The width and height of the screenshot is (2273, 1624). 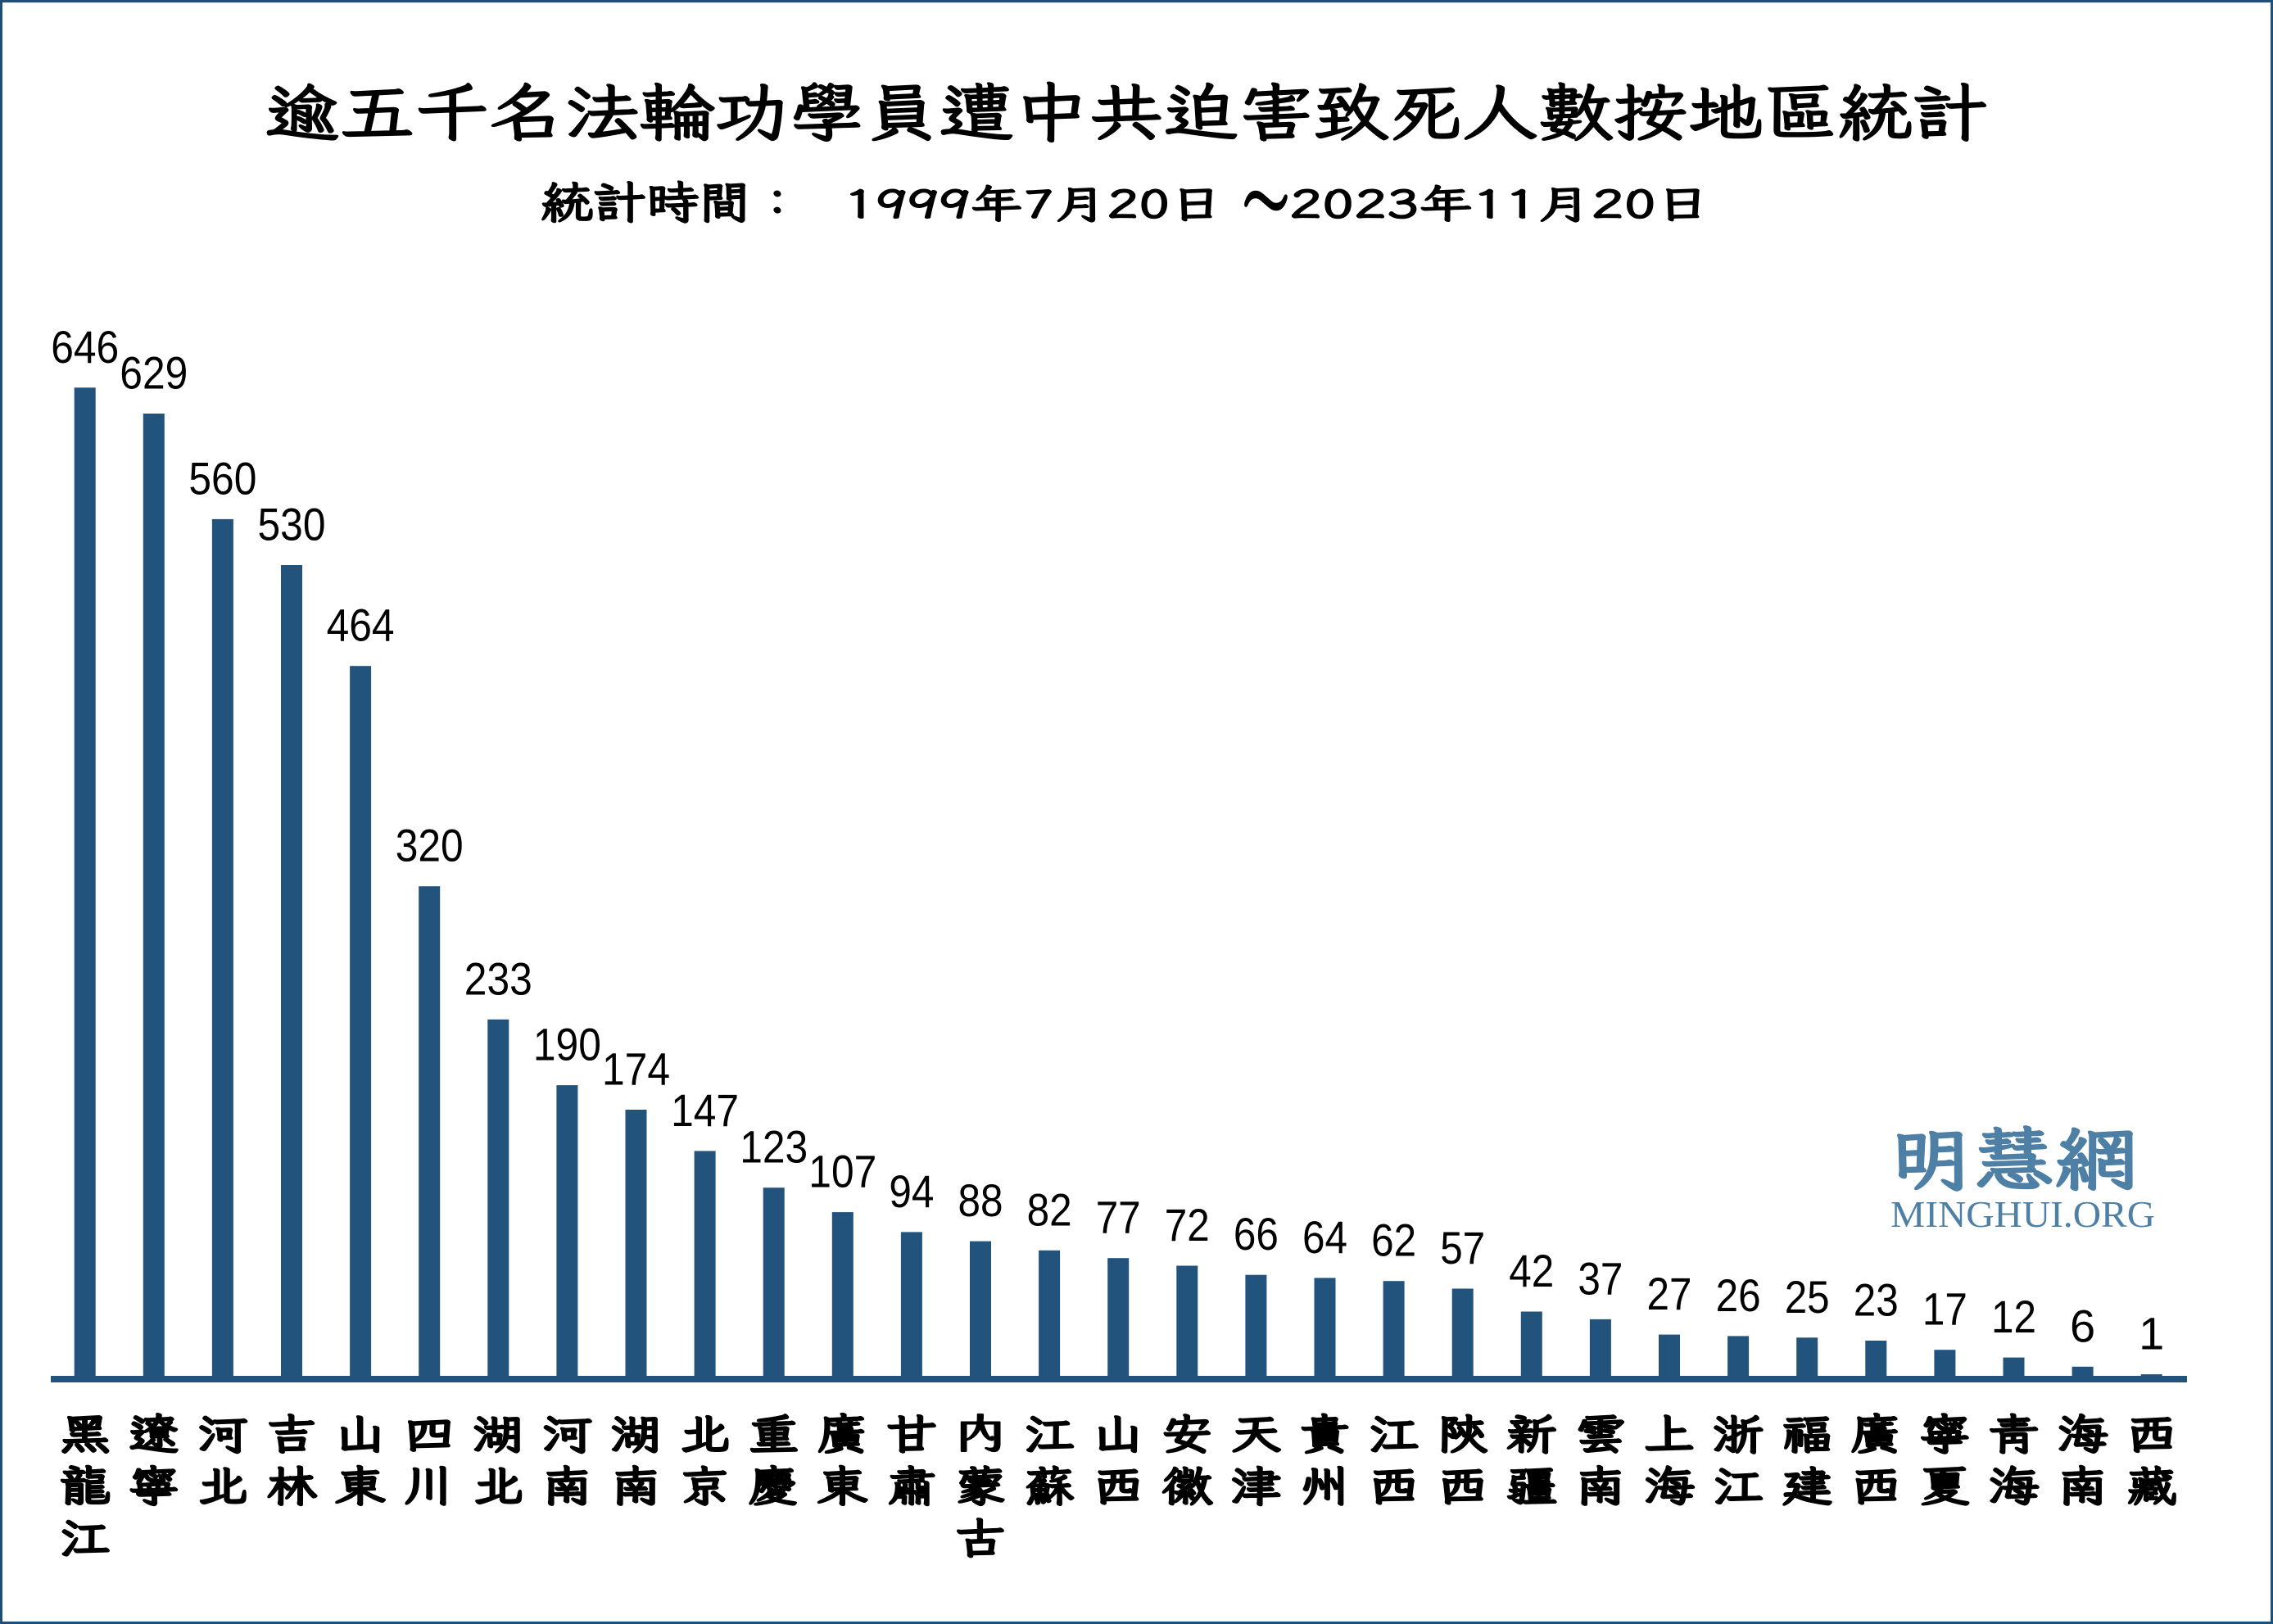 What do you see at coordinates (1462, 1247) in the screenshot?
I see `svg-text: 57` at bounding box center [1462, 1247].